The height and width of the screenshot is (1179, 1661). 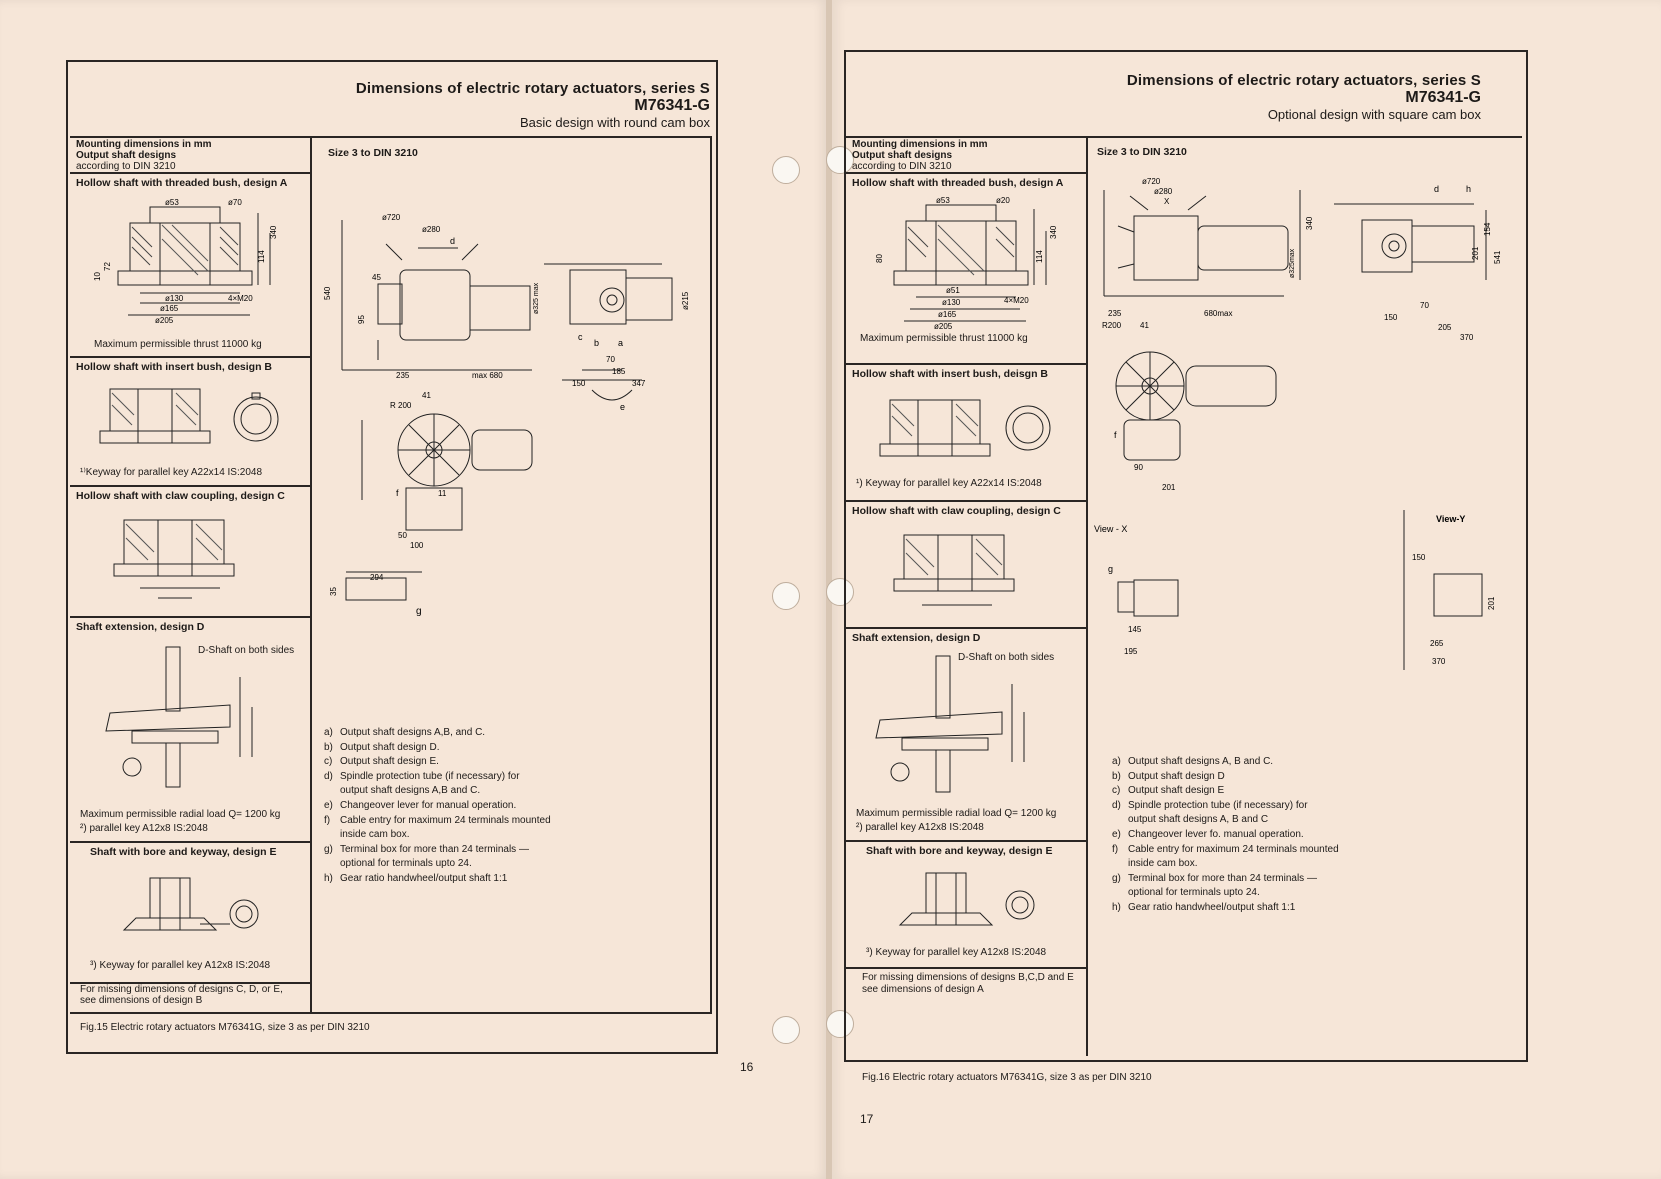 I want to click on view-x-label: View - X, so click(x=1110, y=529).